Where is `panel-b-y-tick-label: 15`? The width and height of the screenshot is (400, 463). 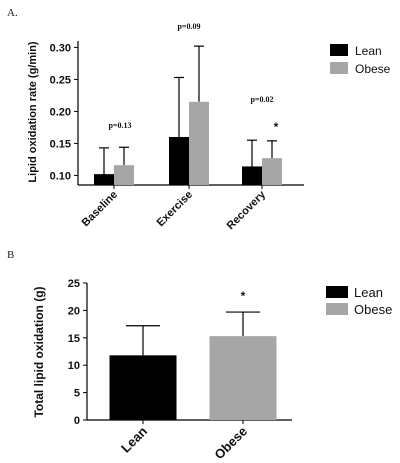 panel-b-y-tick-label: 15 is located at coordinates (74, 339).